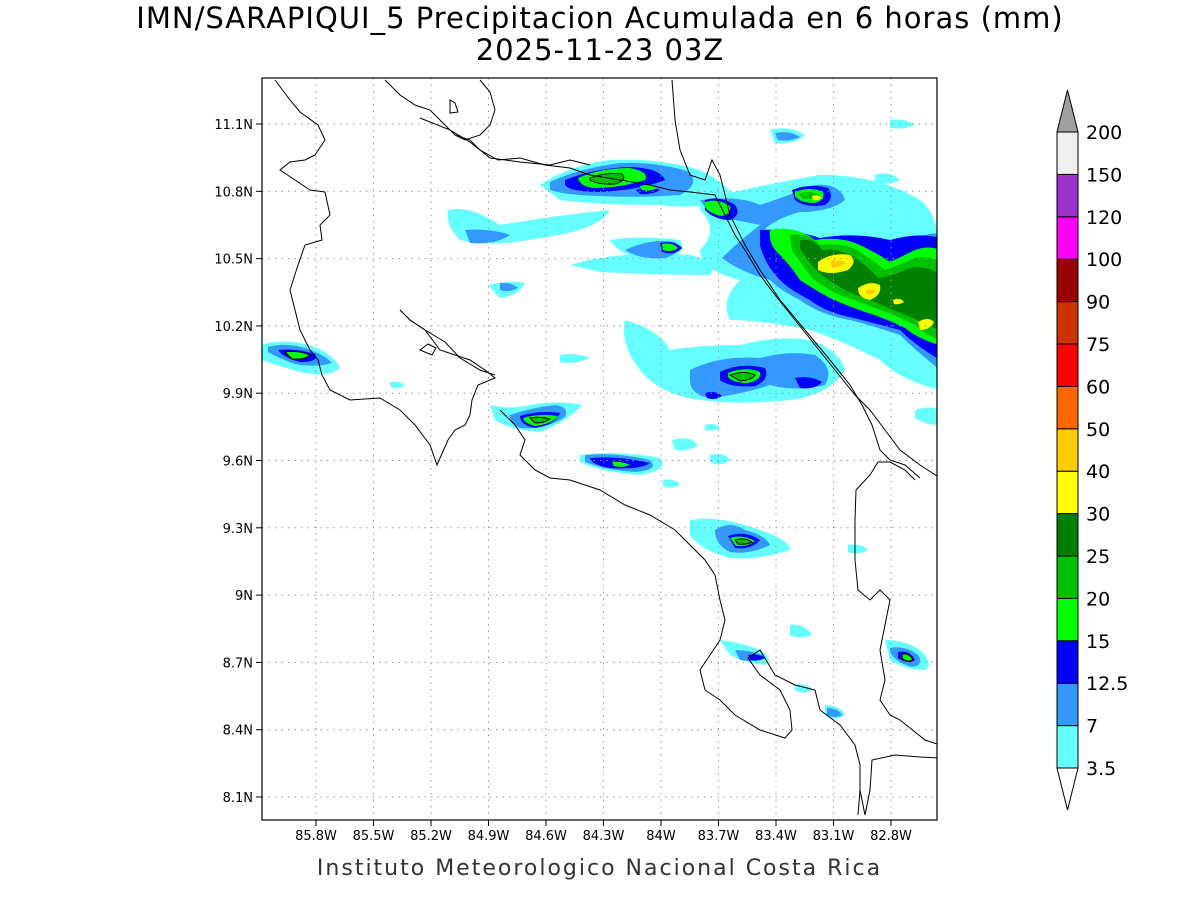 Image resolution: width=1200 pixels, height=900 pixels. Describe the element at coordinates (1067, 111) in the screenshot. I see `colorbar-max-arrow` at that location.